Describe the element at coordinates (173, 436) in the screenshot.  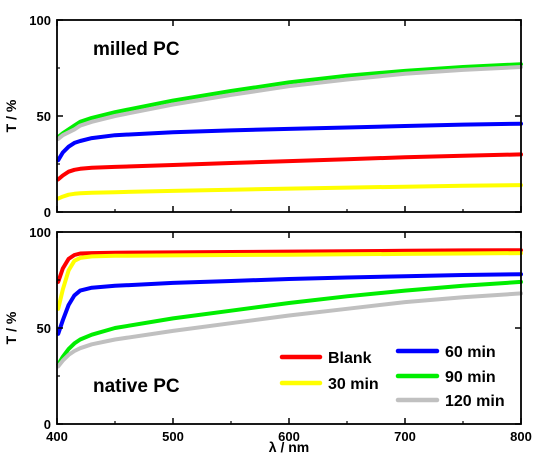
I see `x-tick-label: 500` at that location.